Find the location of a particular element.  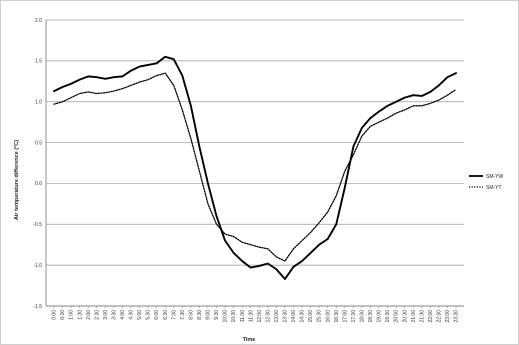

y-tick-label: 0.5 is located at coordinates (38, 143).